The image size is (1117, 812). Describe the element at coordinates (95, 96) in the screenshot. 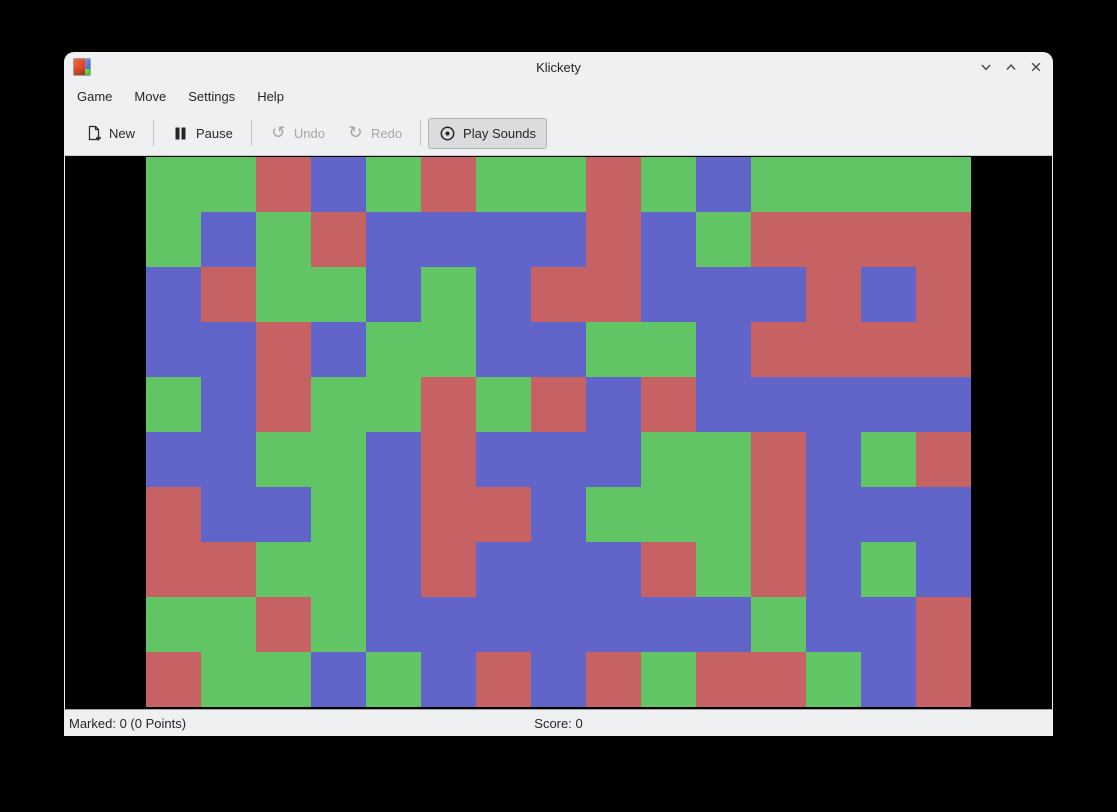

I see `menu-game: Game` at that location.